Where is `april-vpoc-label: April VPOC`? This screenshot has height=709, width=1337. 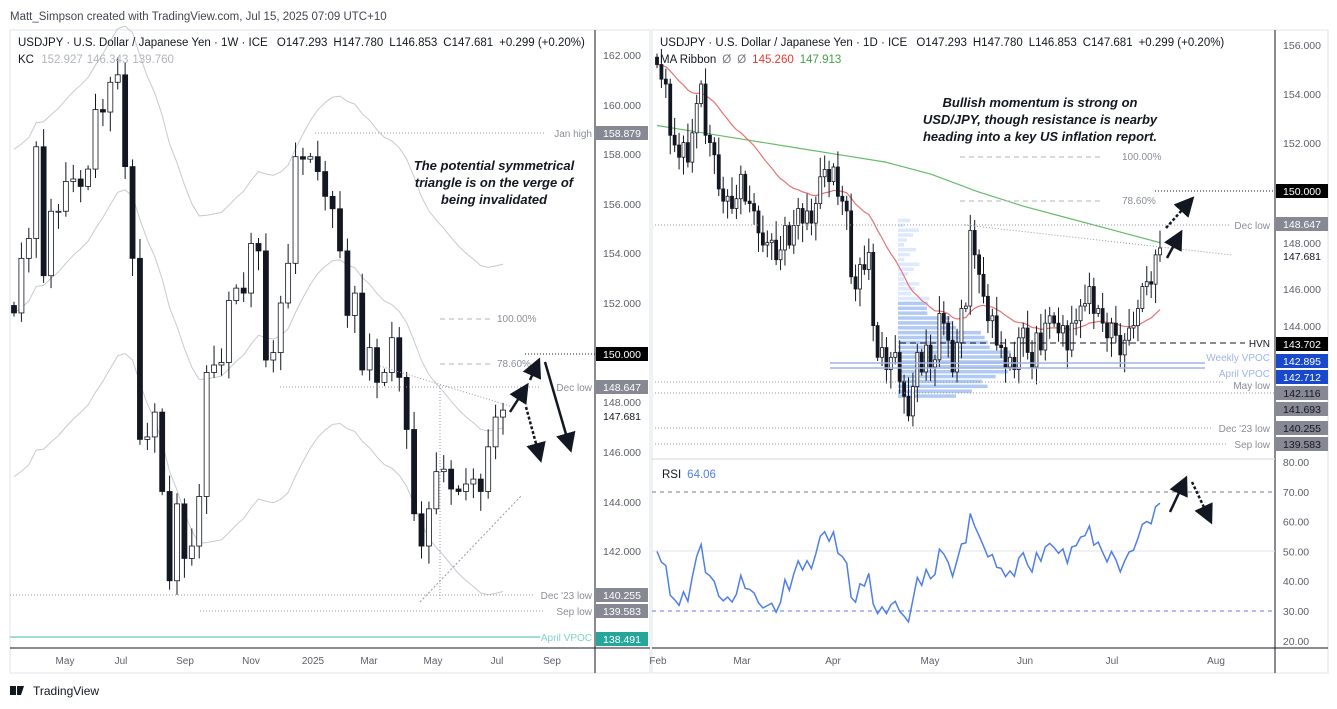 april-vpoc-label: April VPOC is located at coordinates (566, 638).